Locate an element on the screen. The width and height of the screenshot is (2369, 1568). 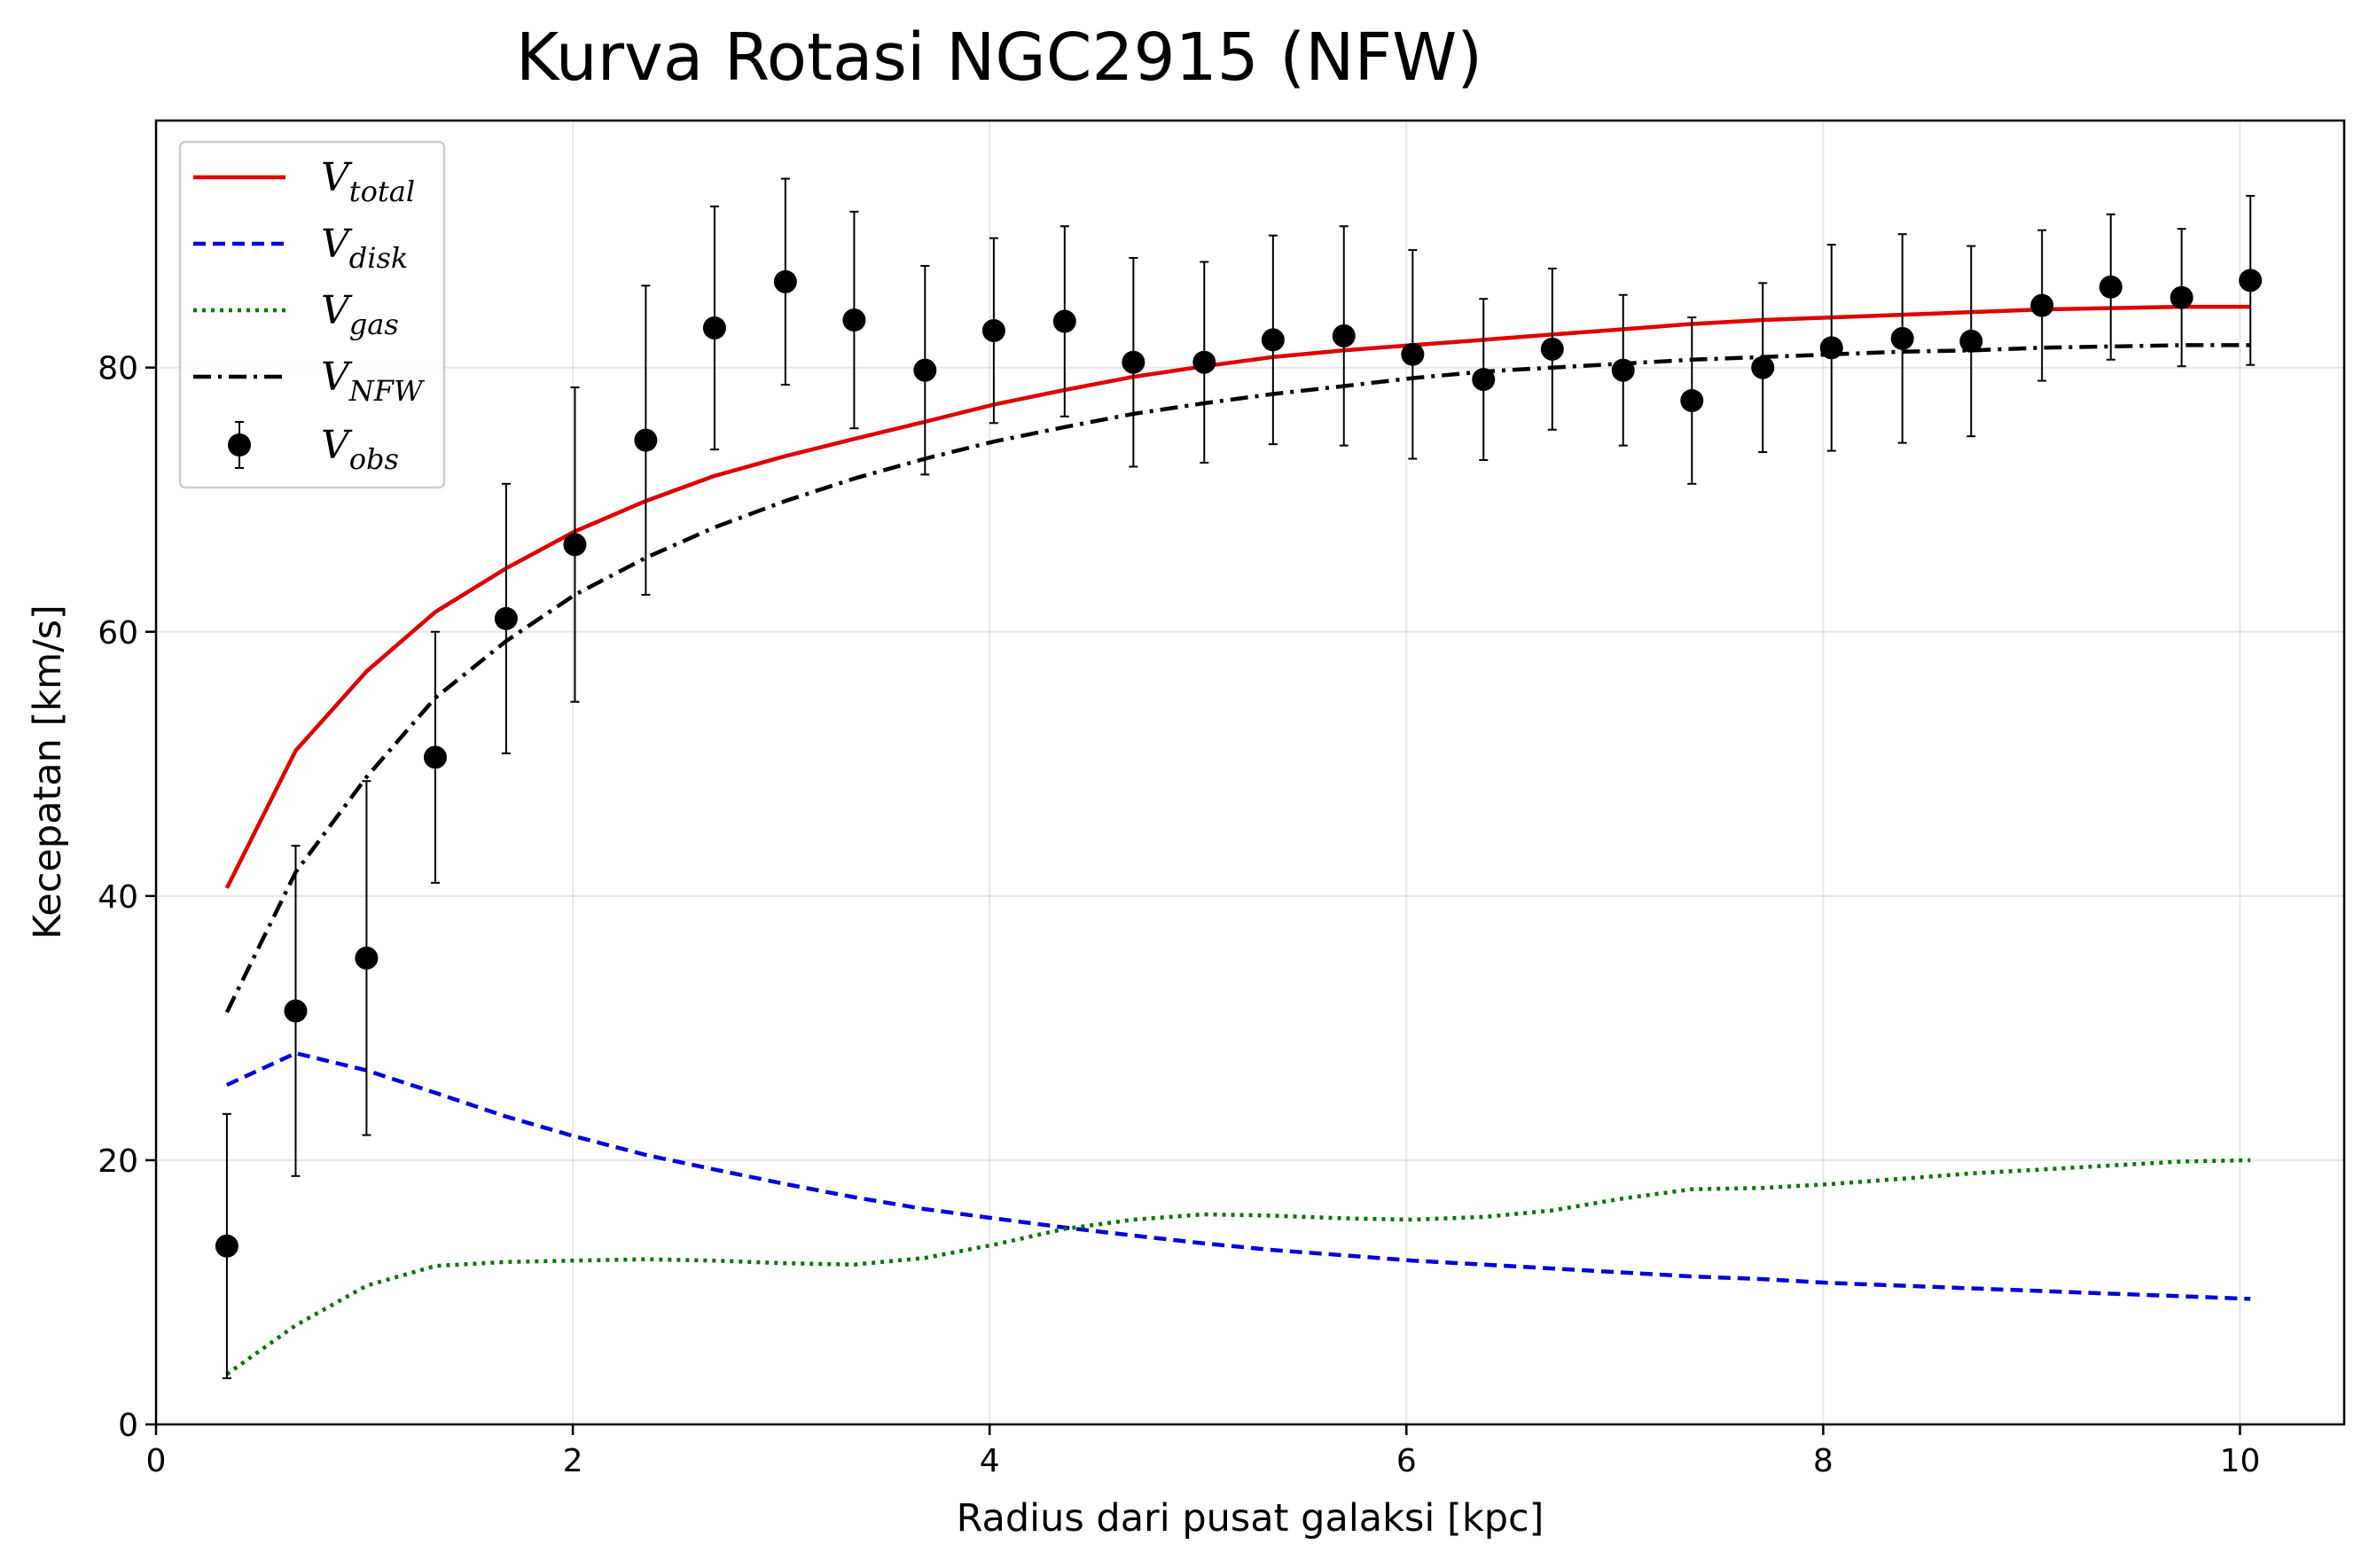
x-axis-label: Radius dari pusat galaksi [kpc] is located at coordinates (1250, 1518).